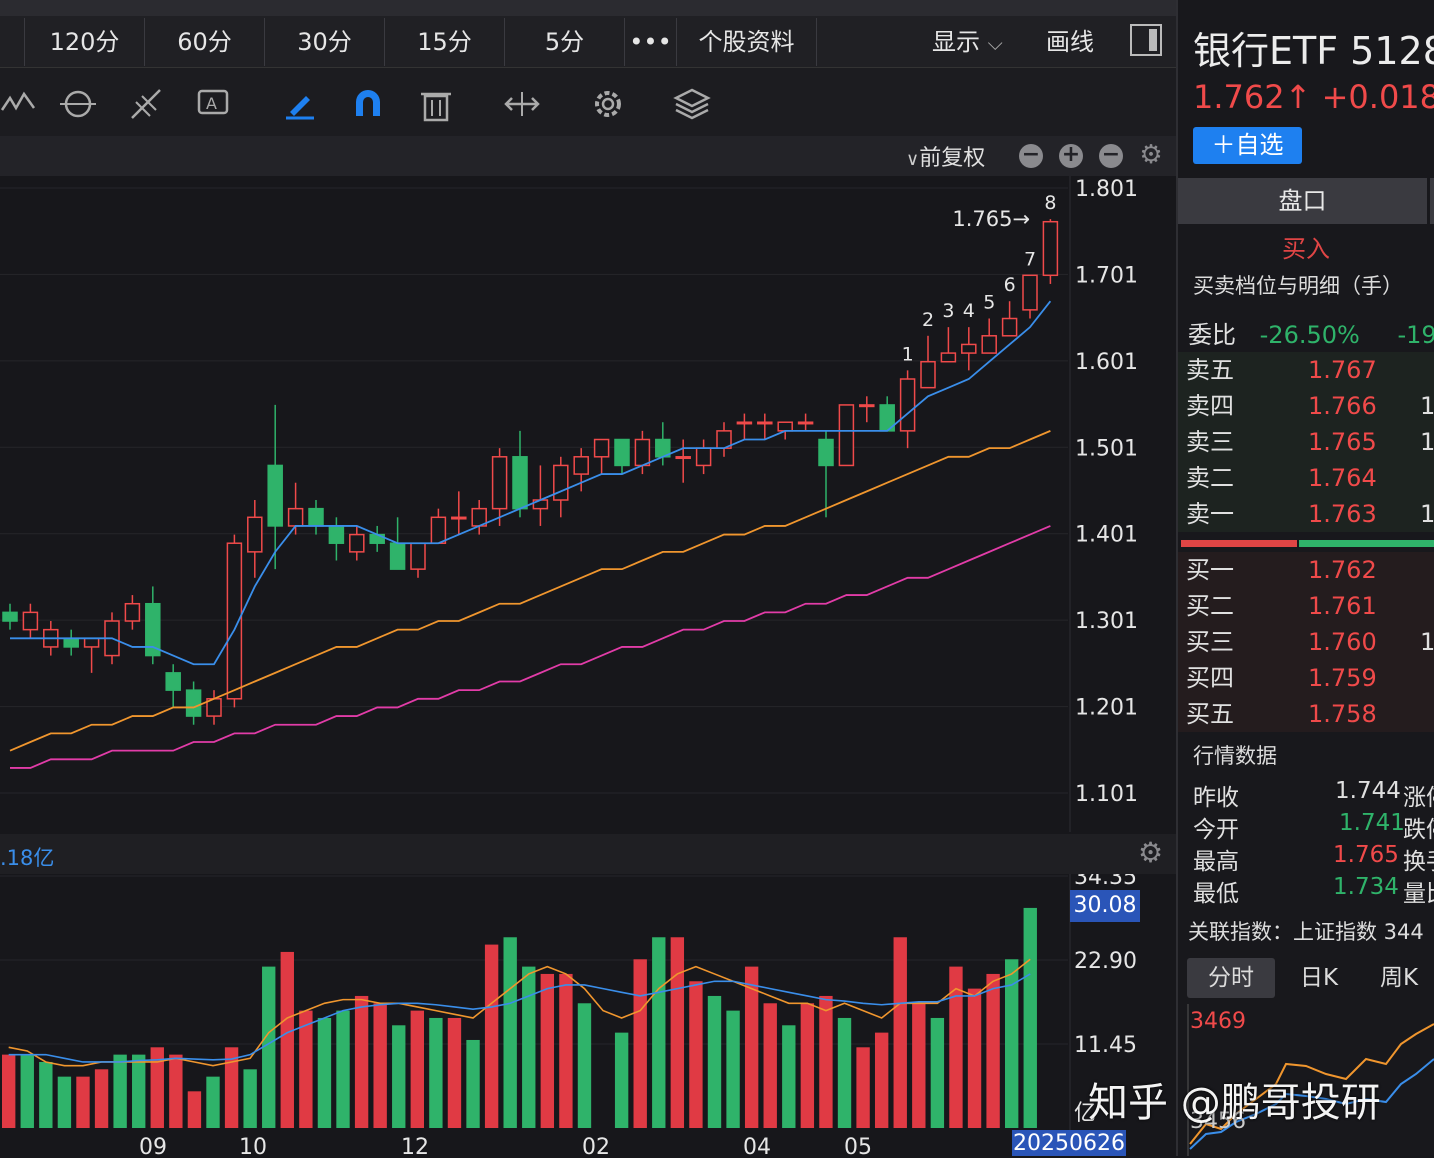 Image resolution: width=1434 pixels, height=1158 pixels. What do you see at coordinates (1306, 478) in the screenshot?
I see `ask-row: 卖二 1.764` at bounding box center [1306, 478].